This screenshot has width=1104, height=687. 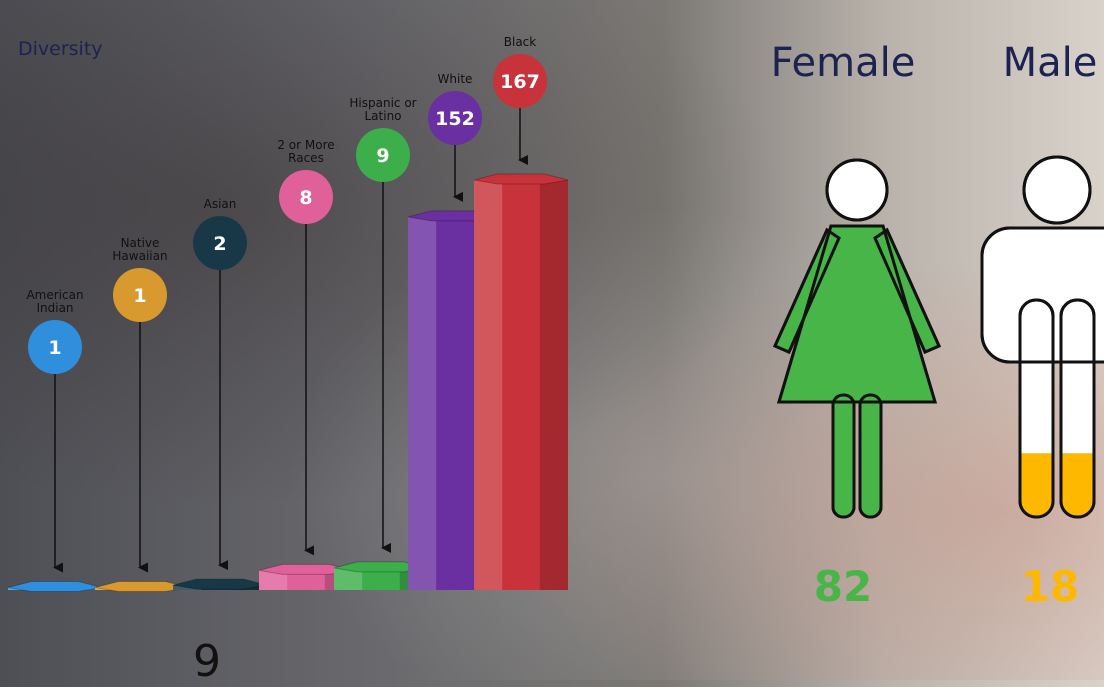 What do you see at coordinates (383, 109) in the screenshot?
I see `category-label: Hispanic or Latino` at bounding box center [383, 109].